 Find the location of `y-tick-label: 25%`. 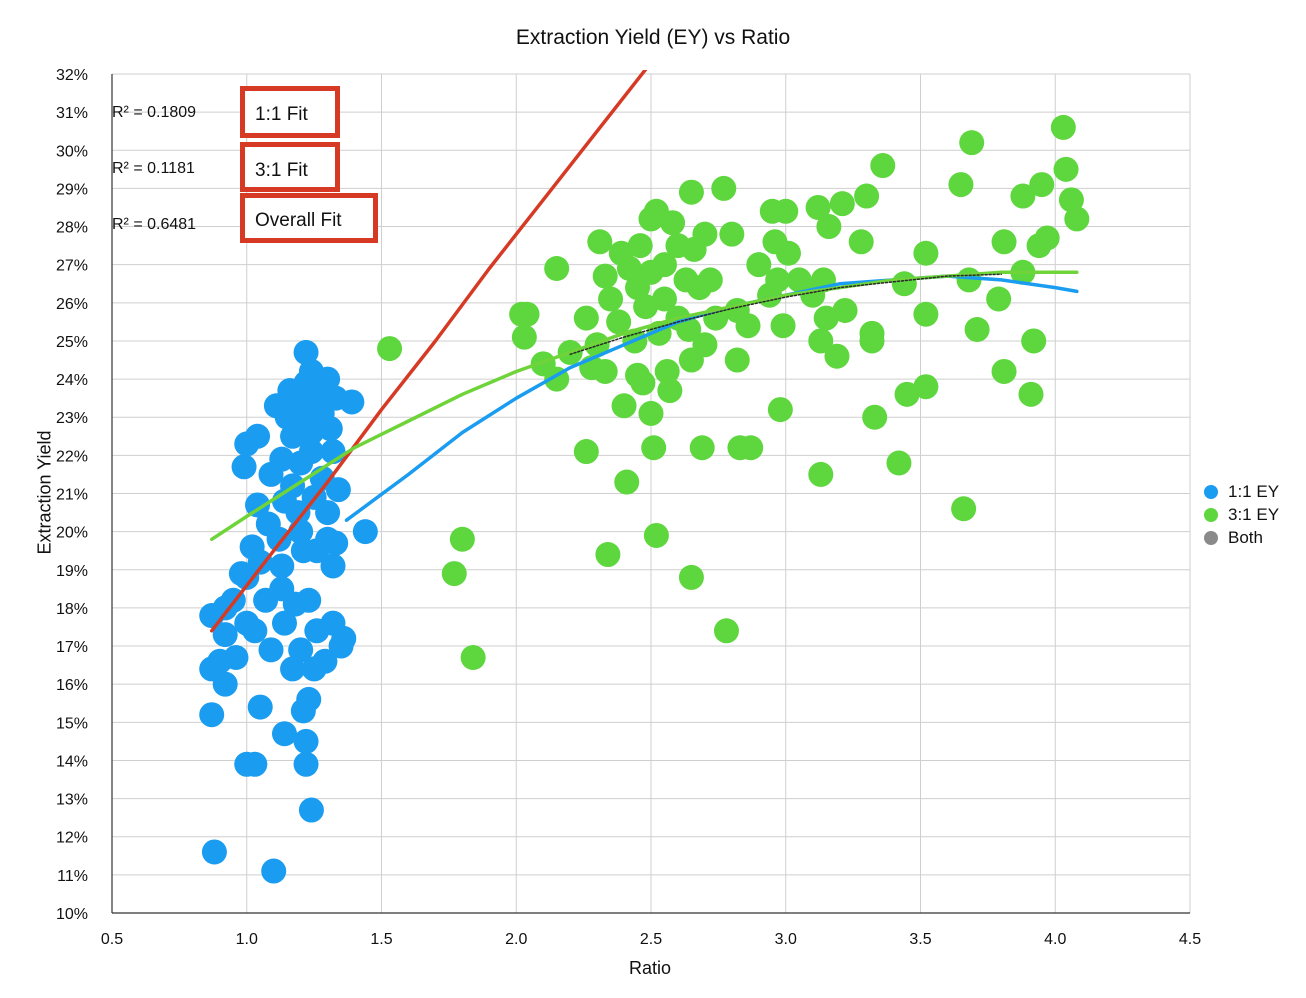

y-tick-label: 25% is located at coordinates (72, 342).